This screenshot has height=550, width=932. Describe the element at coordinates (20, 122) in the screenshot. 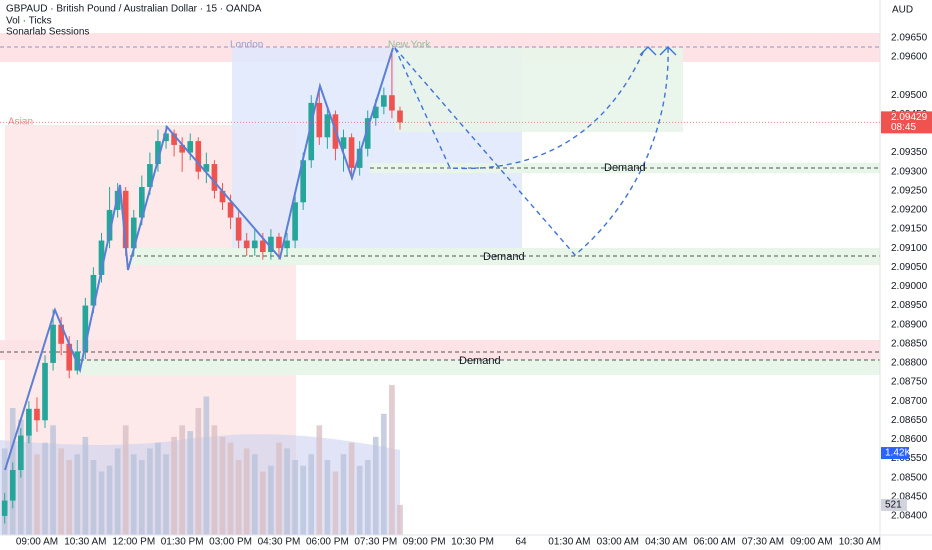

I see `session-label: Asian` at that location.